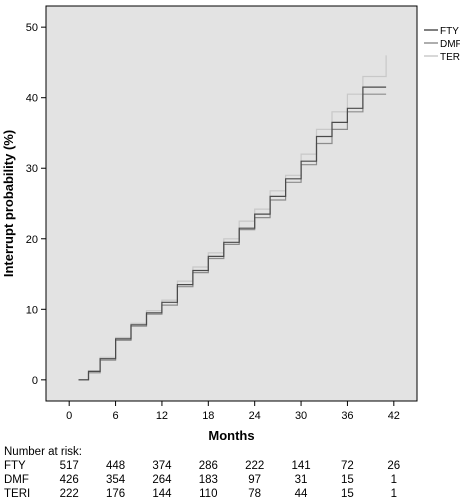 The width and height of the screenshot is (460, 502). Describe the element at coordinates (162, 494) in the screenshot. I see `risk-cell: 144` at that location.